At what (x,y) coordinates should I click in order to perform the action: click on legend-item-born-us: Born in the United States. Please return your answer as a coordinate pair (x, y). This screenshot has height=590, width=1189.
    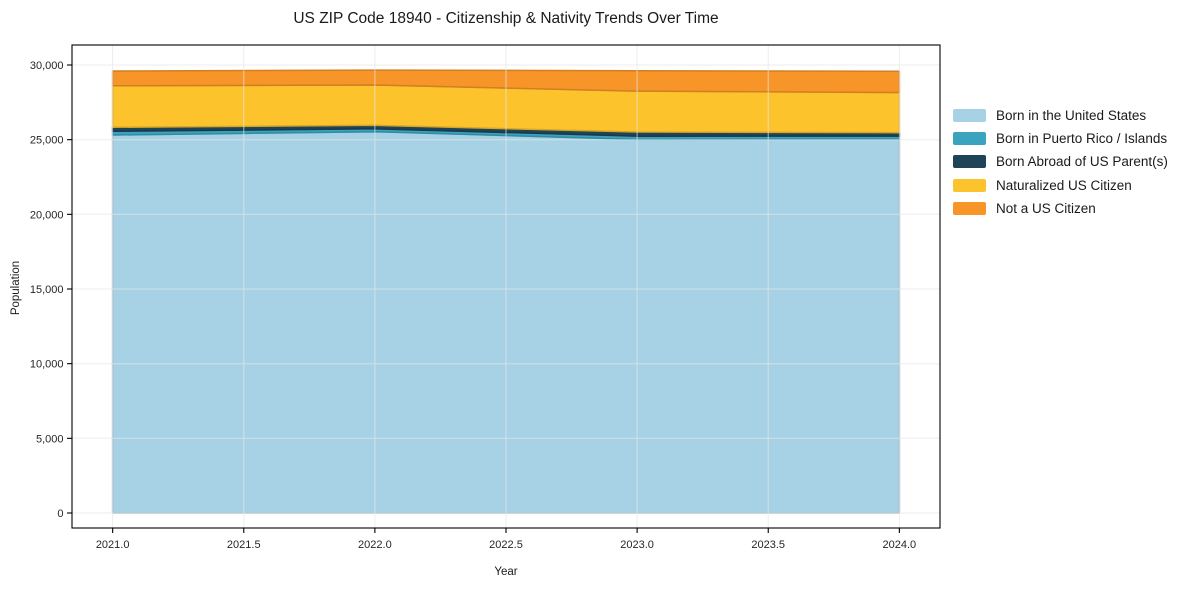
    Looking at the image, I should click on (1060, 115).